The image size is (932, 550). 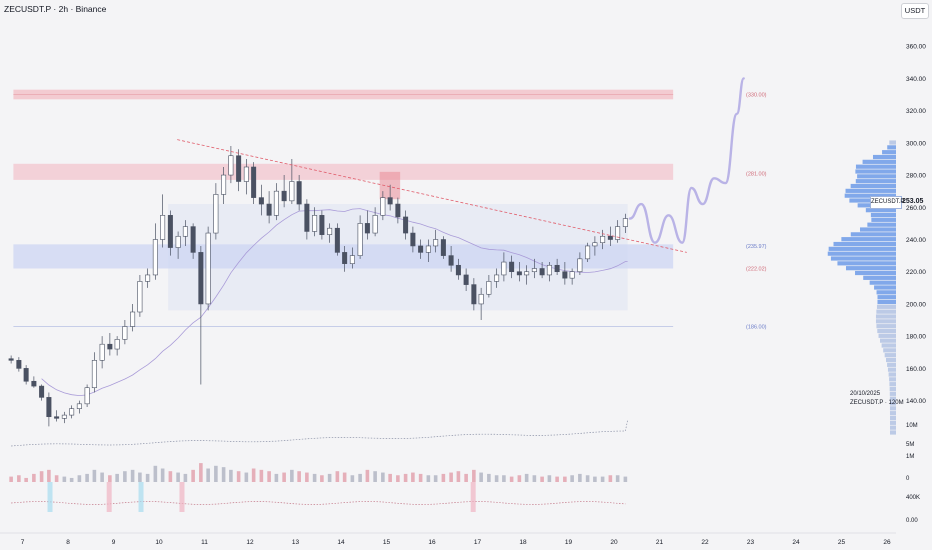 What do you see at coordinates (916, 47) in the screenshot?
I see `price-tick: 360.00` at bounding box center [916, 47].